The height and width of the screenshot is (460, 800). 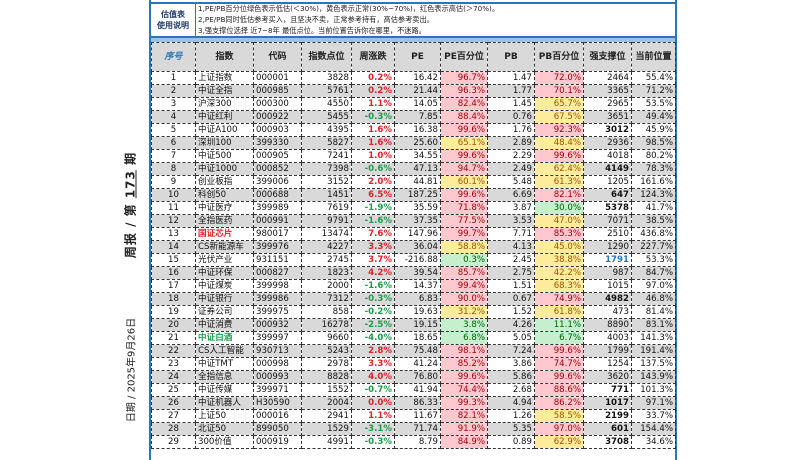 I want to click on cell-index-name: 证券公司, so click(x=224, y=312).